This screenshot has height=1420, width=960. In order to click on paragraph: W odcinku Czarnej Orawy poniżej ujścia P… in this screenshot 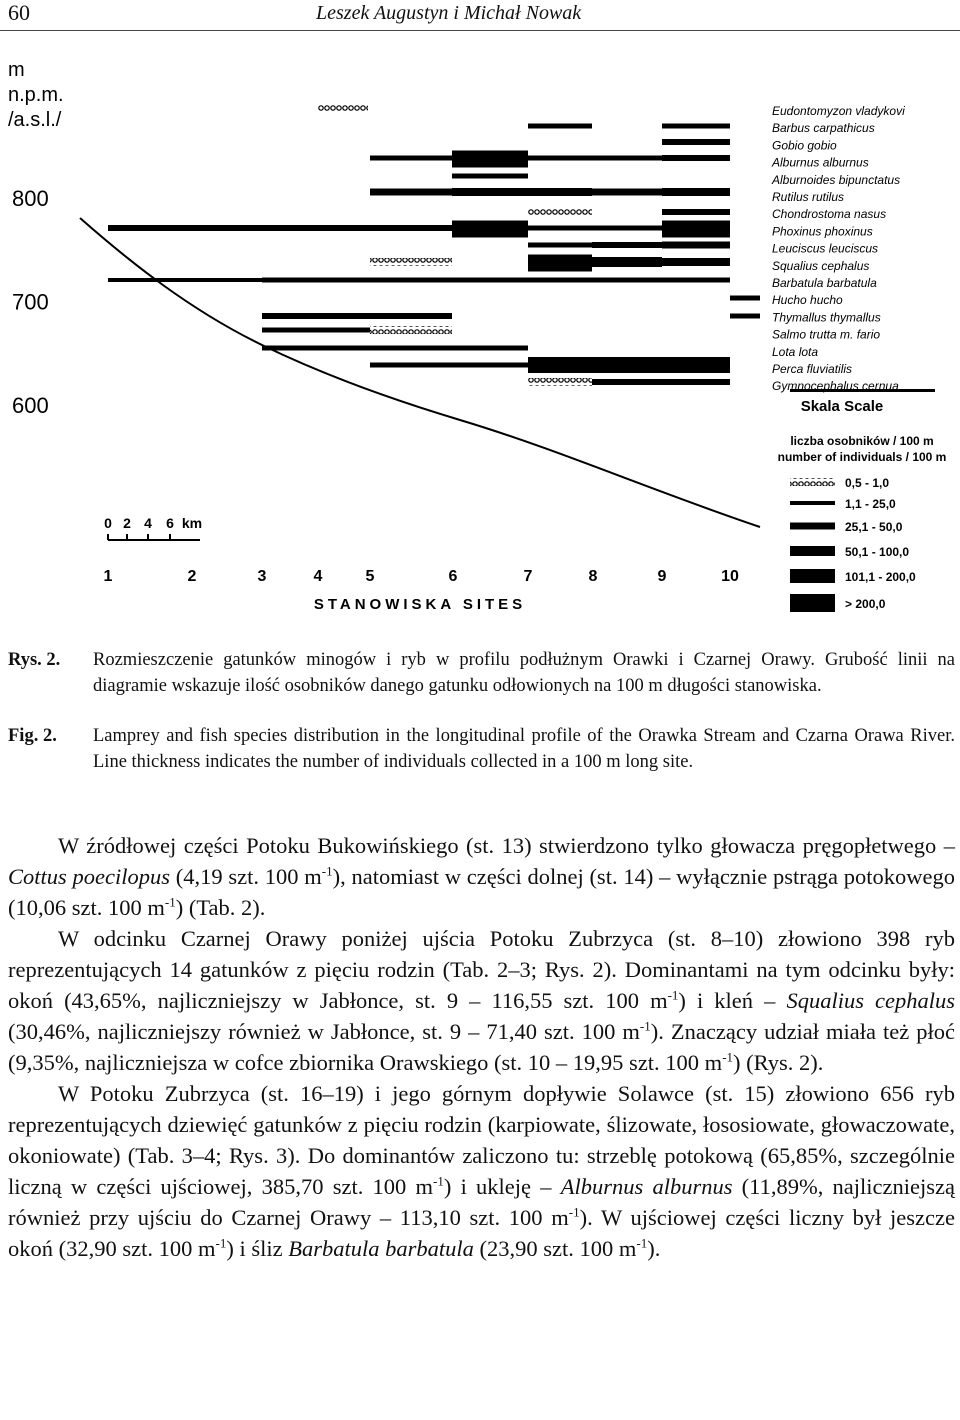, I will do `click(481, 1000)`.